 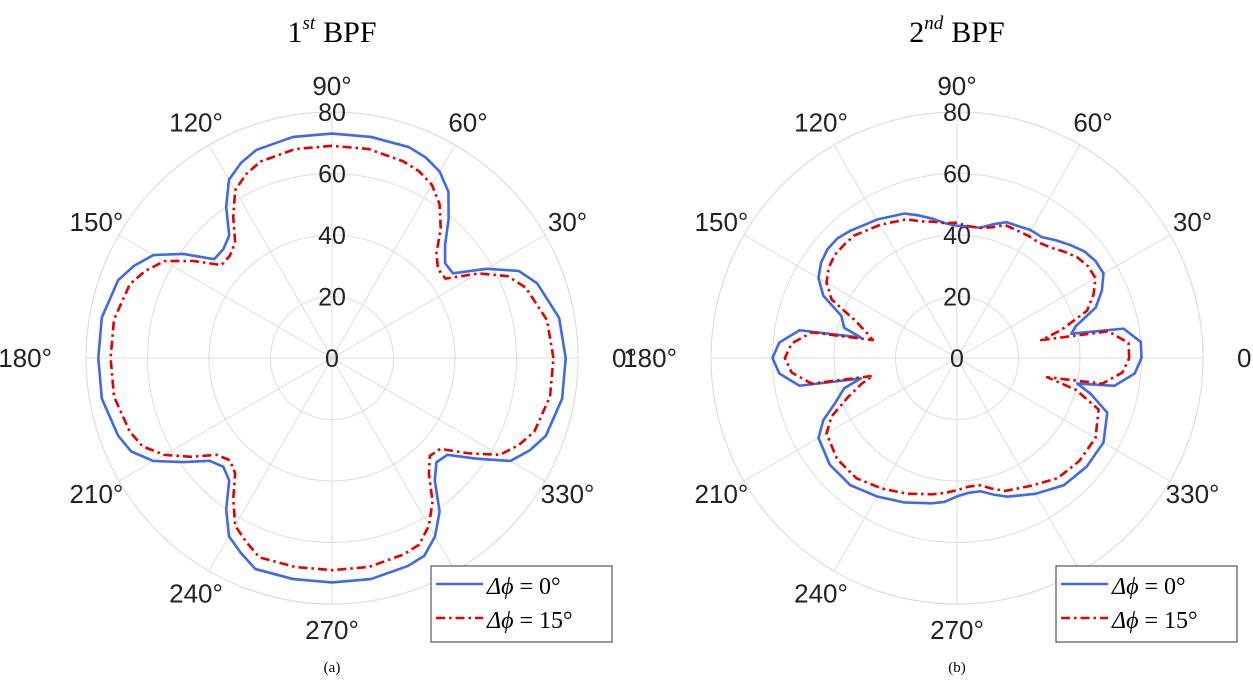 What do you see at coordinates (956, 31) in the screenshot?
I see `chart-title: 2nd BPF` at bounding box center [956, 31].